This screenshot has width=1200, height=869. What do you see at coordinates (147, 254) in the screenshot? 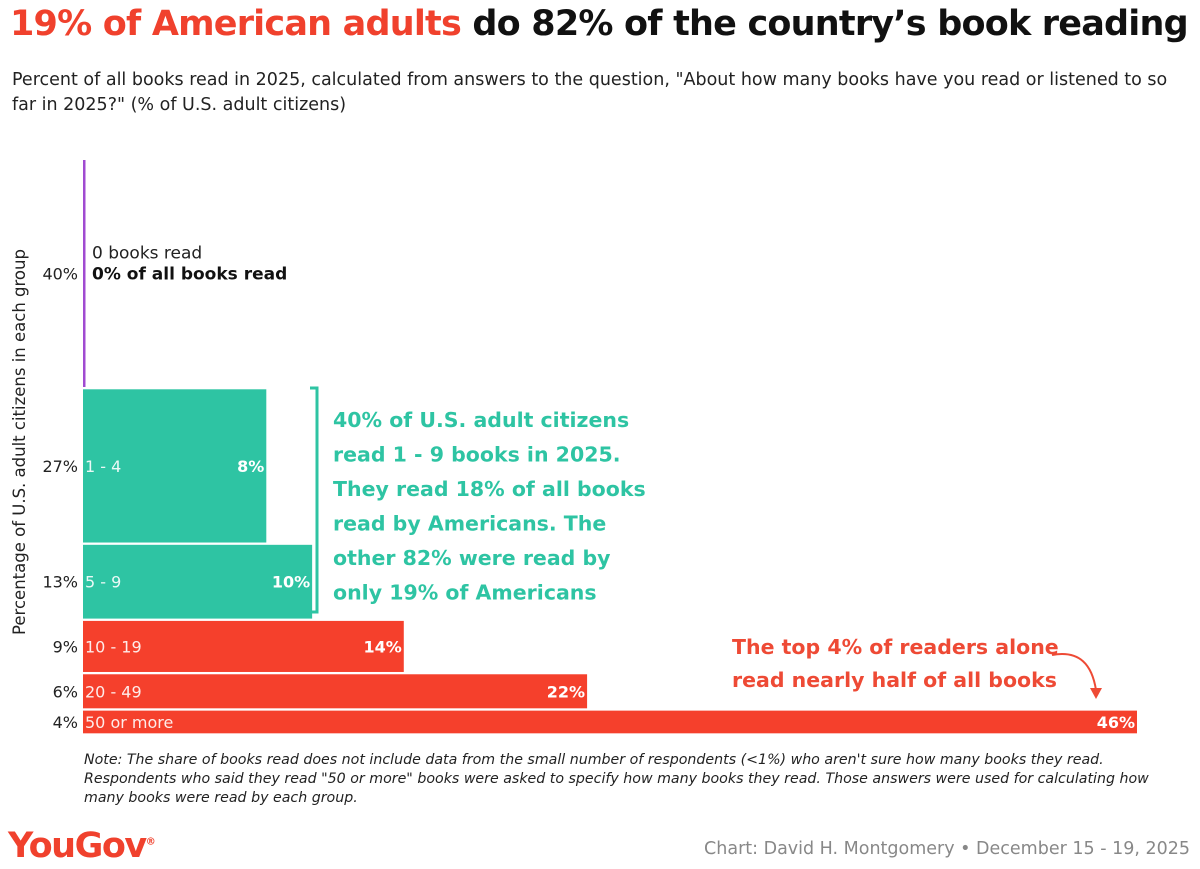
I see `zero-books-label: 0 books read` at bounding box center [147, 254].